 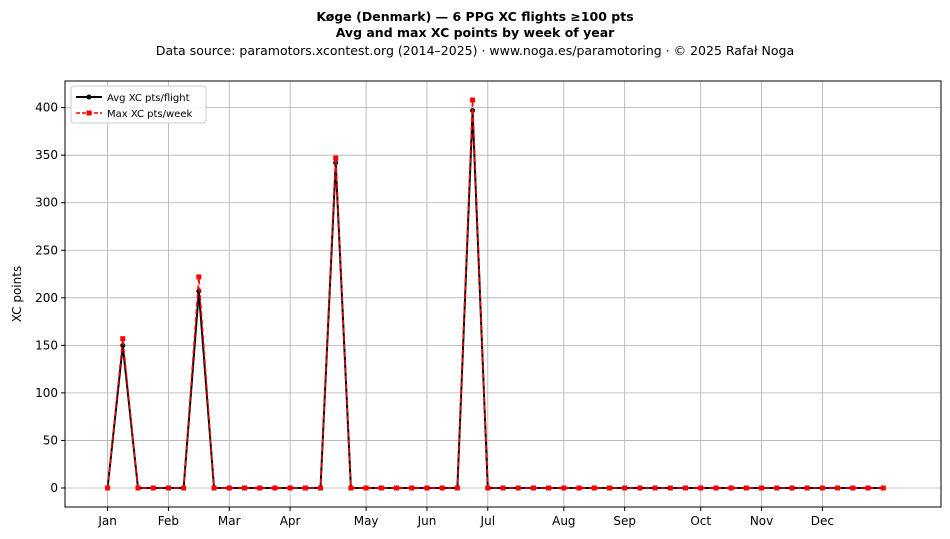 I want to click on x-tick-label-dec: Dec, so click(x=822, y=521).